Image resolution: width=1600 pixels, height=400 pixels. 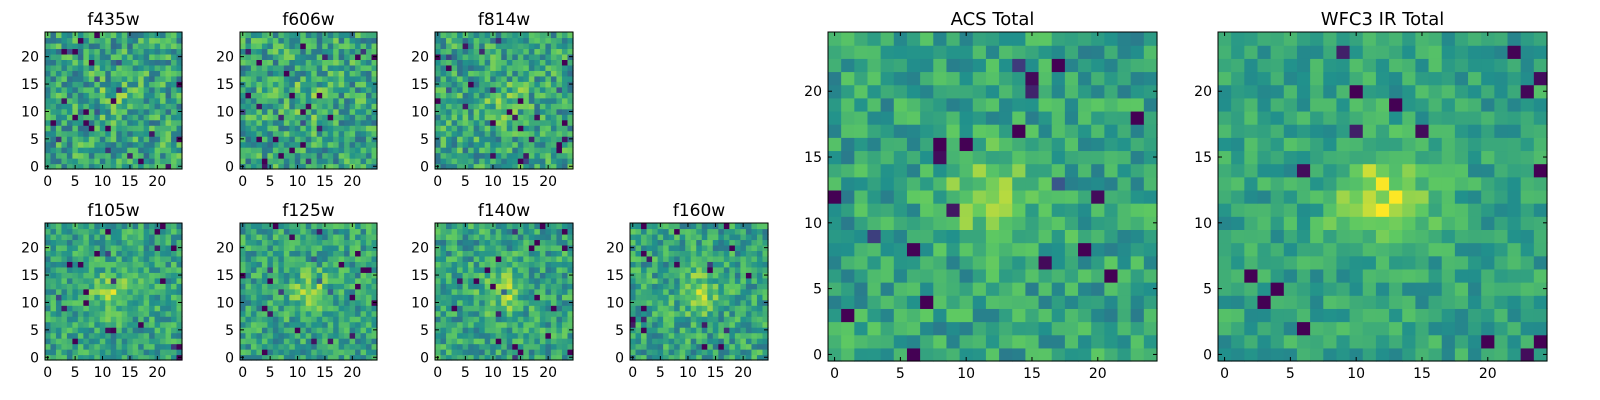 I want to click on panel-title: f105w, so click(x=113, y=211).